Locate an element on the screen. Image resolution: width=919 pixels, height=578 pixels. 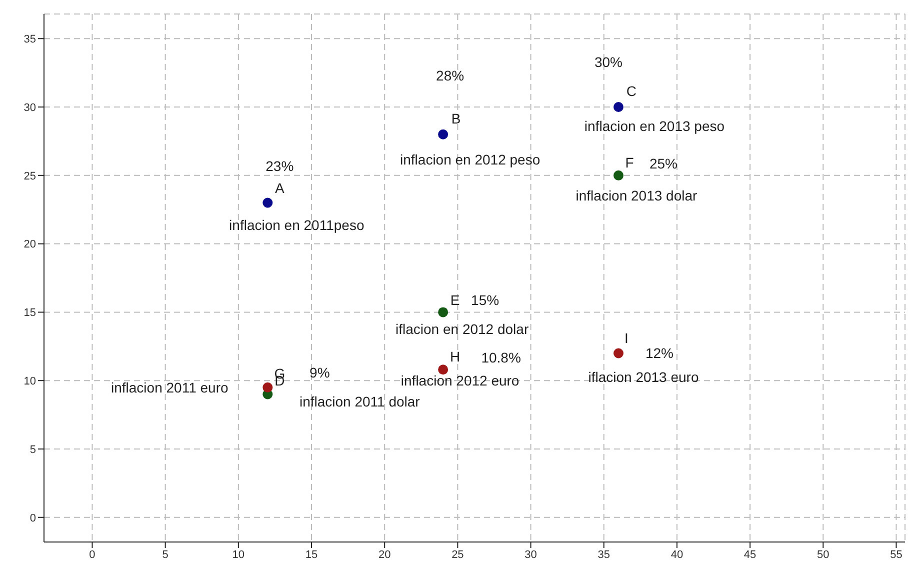
x-tick-label: 15 is located at coordinates (311, 554).